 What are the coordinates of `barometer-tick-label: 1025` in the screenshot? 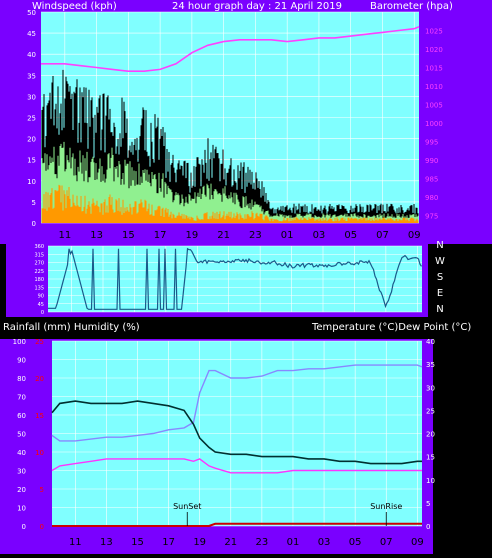 It's located at (434, 32).